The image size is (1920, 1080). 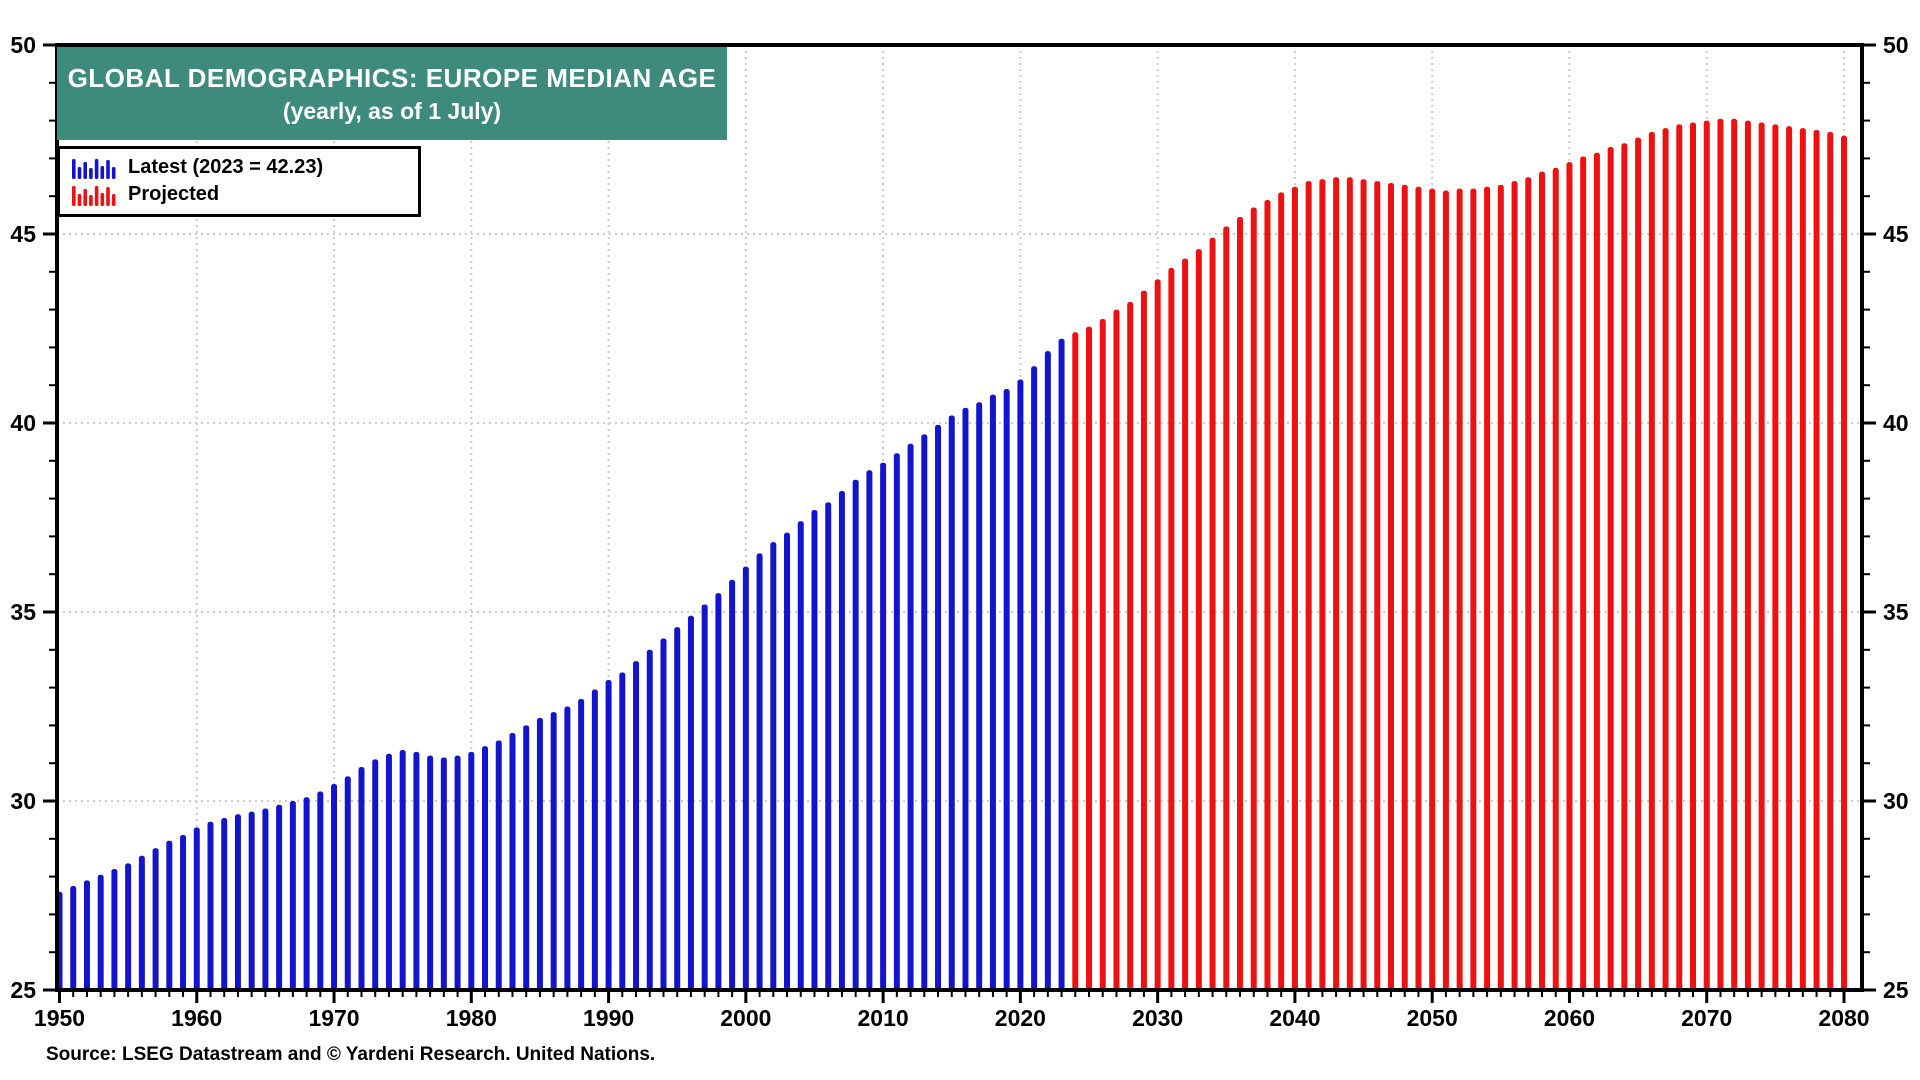 What do you see at coordinates (883, 726) in the screenshot?
I see `bar-2010` at bounding box center [883, 726].